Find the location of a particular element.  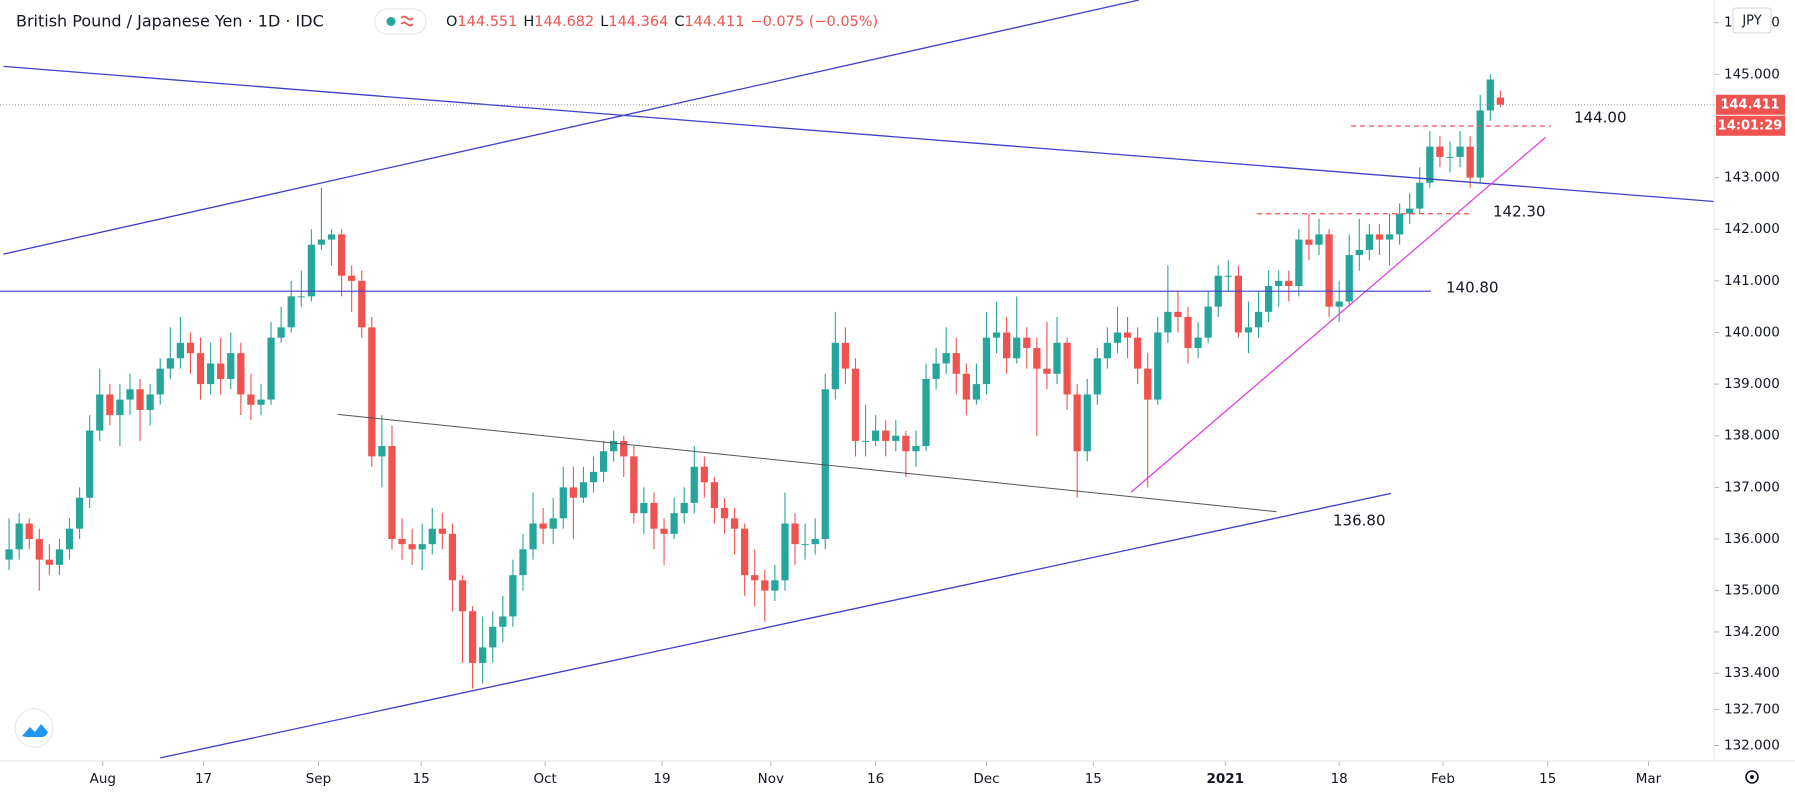

x-tick-label: Dec is located at coordinates (986, 779).